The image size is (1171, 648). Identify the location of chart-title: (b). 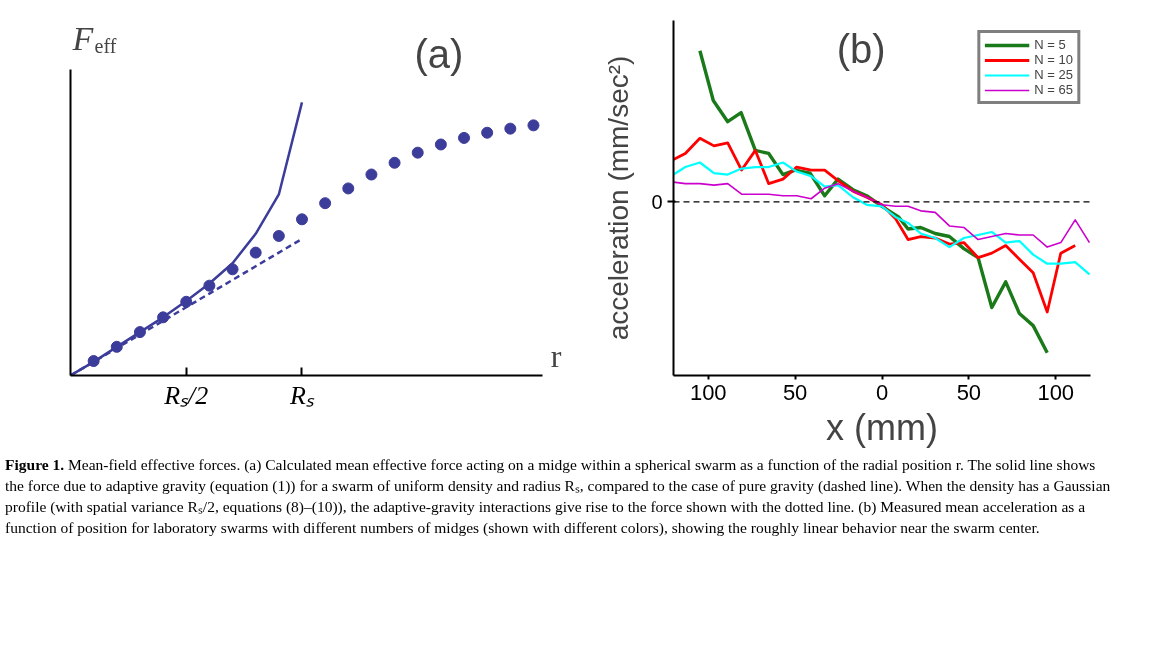
(861, 48).